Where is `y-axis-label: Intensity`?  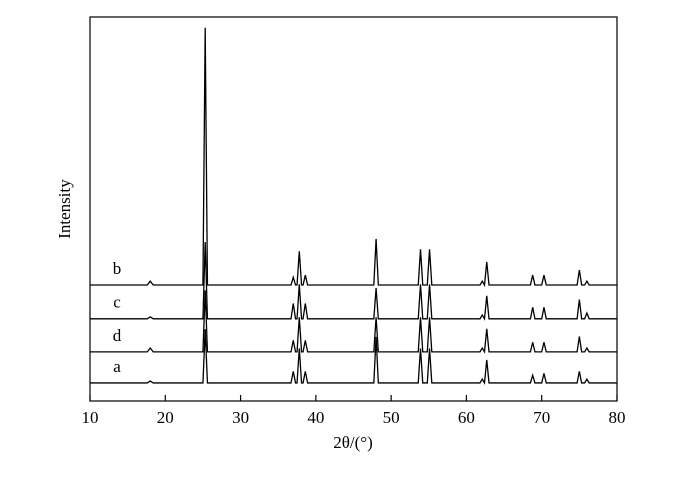
y-axis-label: Intensity is located at coordinates (64, 209).